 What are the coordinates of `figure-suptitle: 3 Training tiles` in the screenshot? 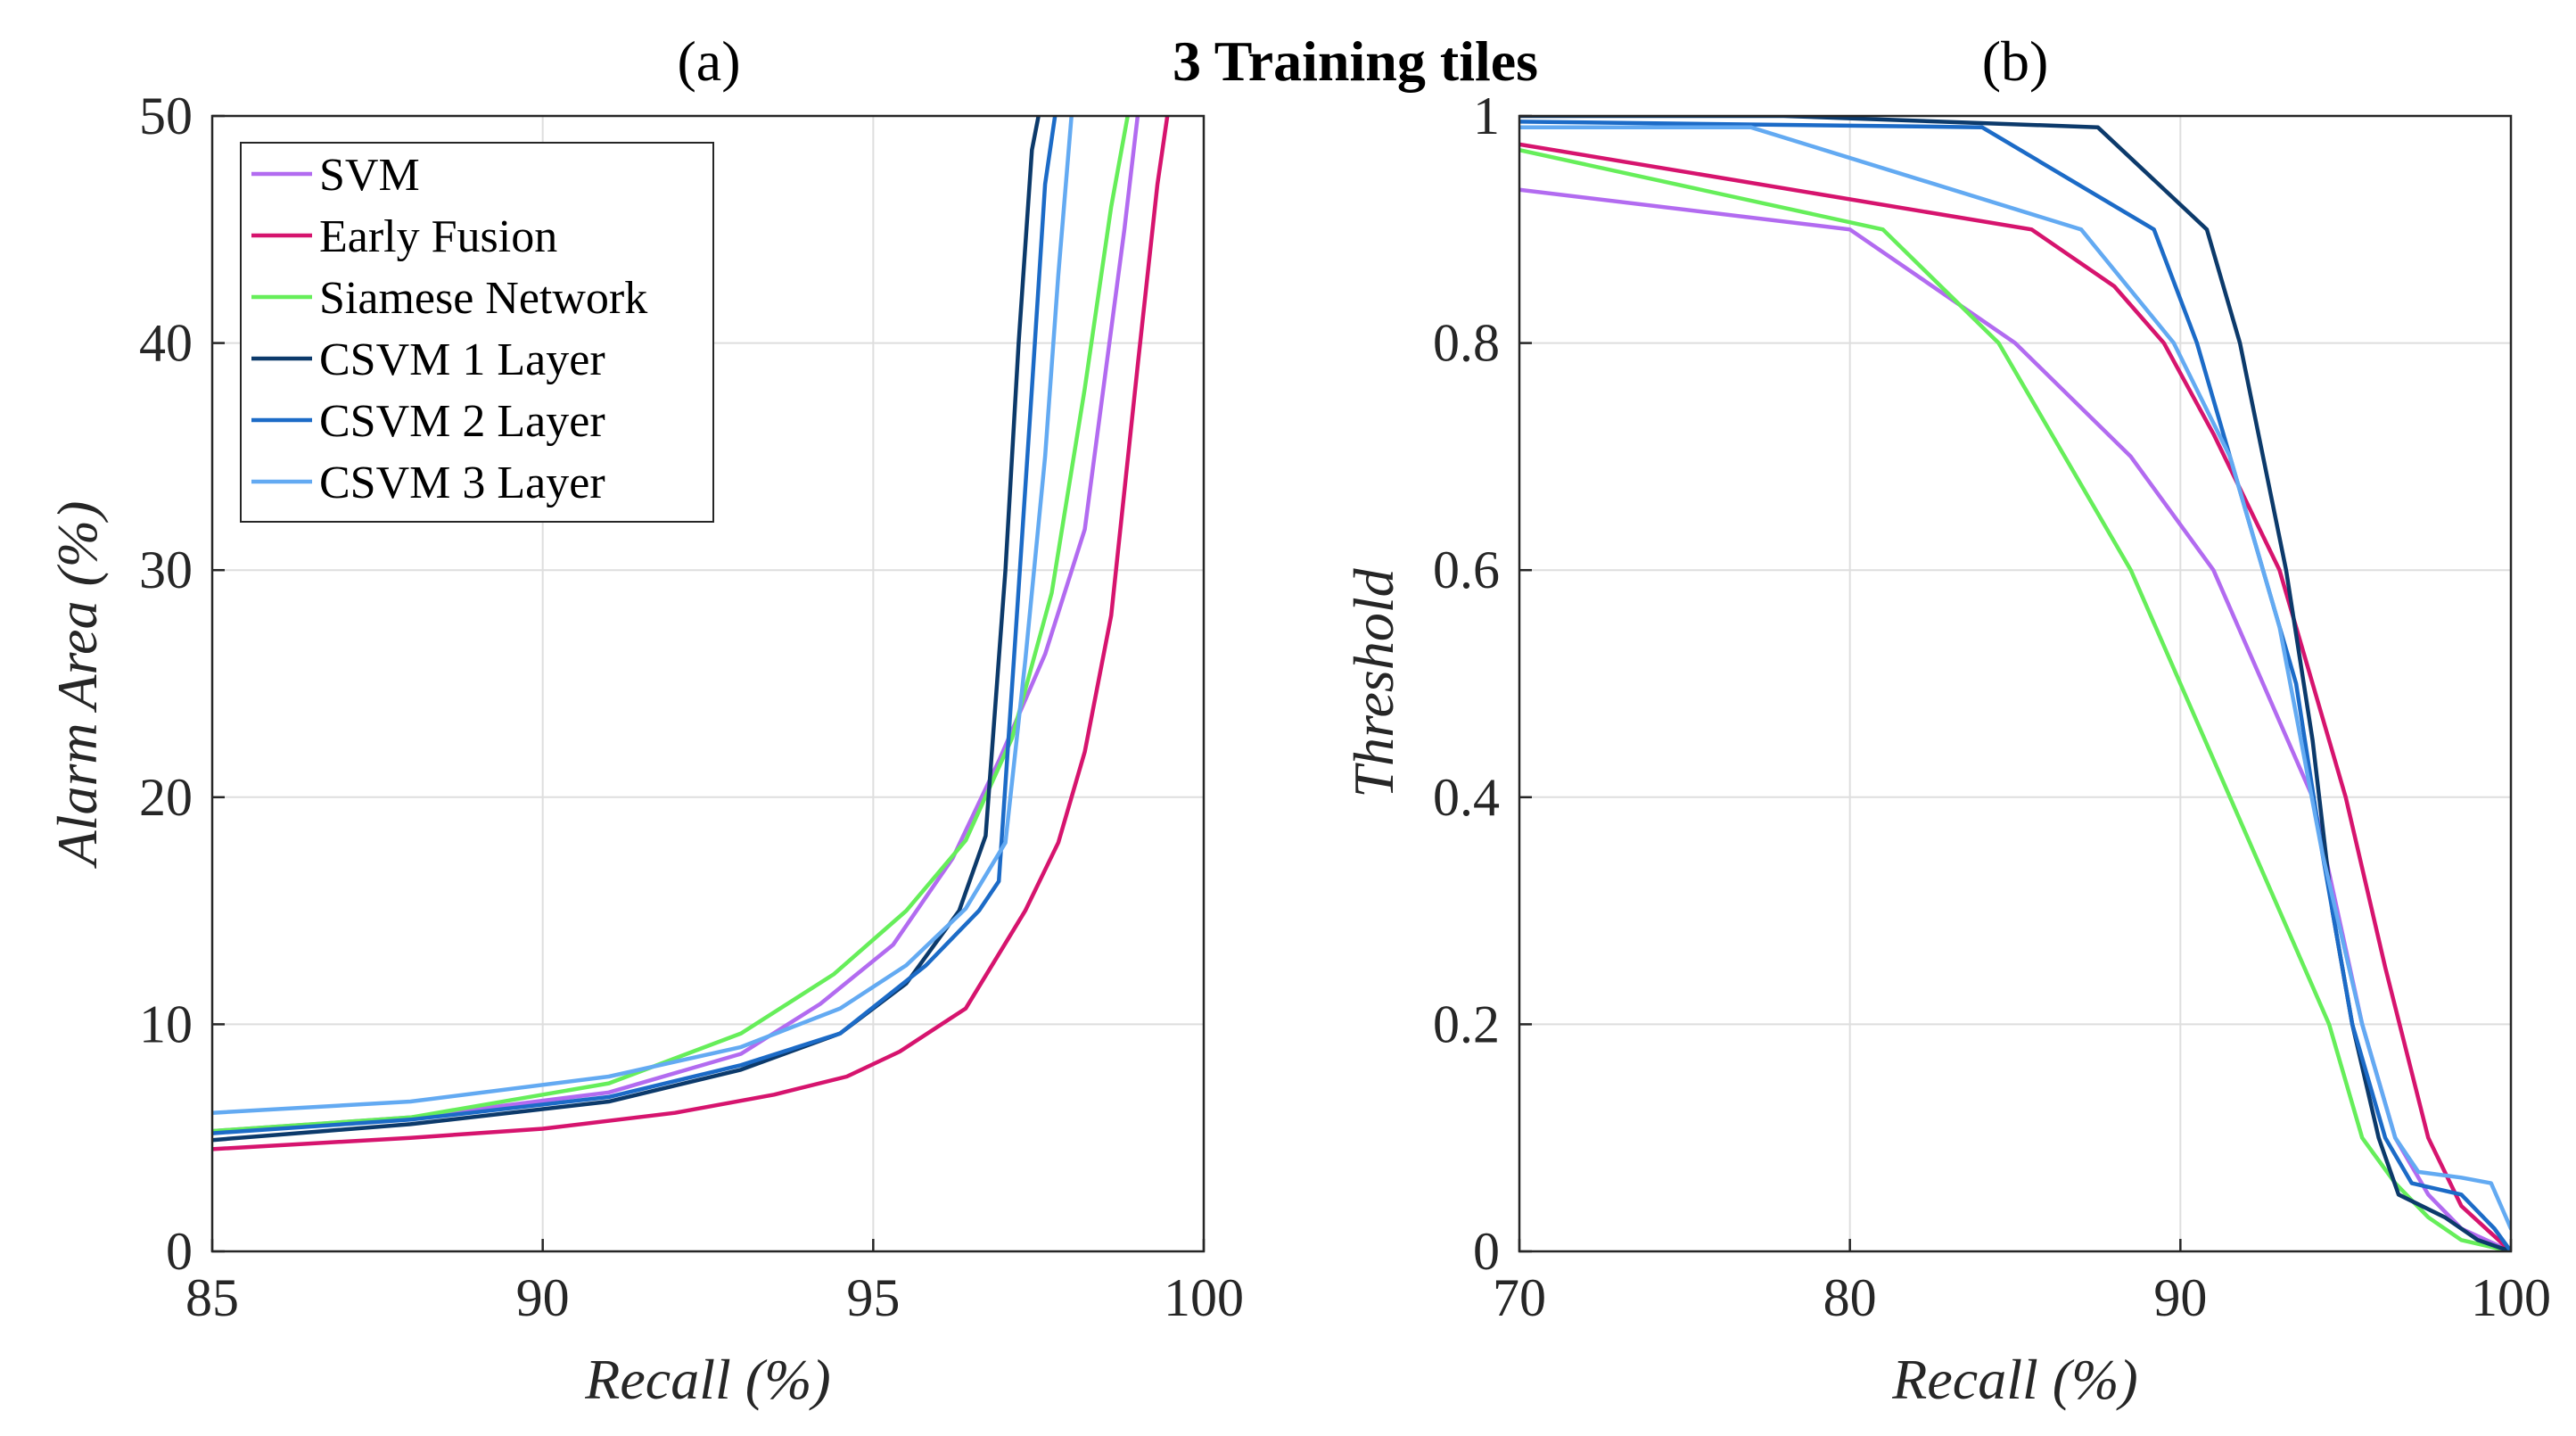 It's located at (1355, 61).